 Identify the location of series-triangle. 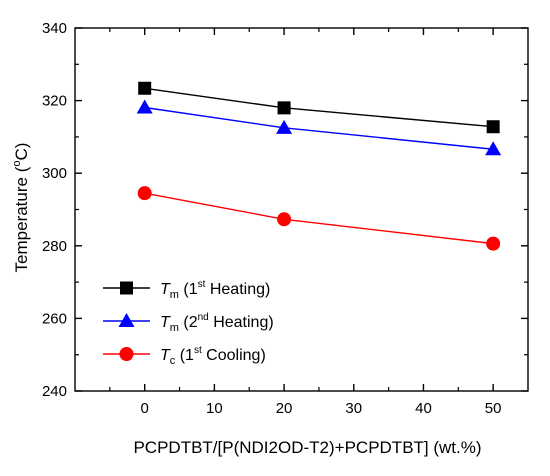
(319, 127).